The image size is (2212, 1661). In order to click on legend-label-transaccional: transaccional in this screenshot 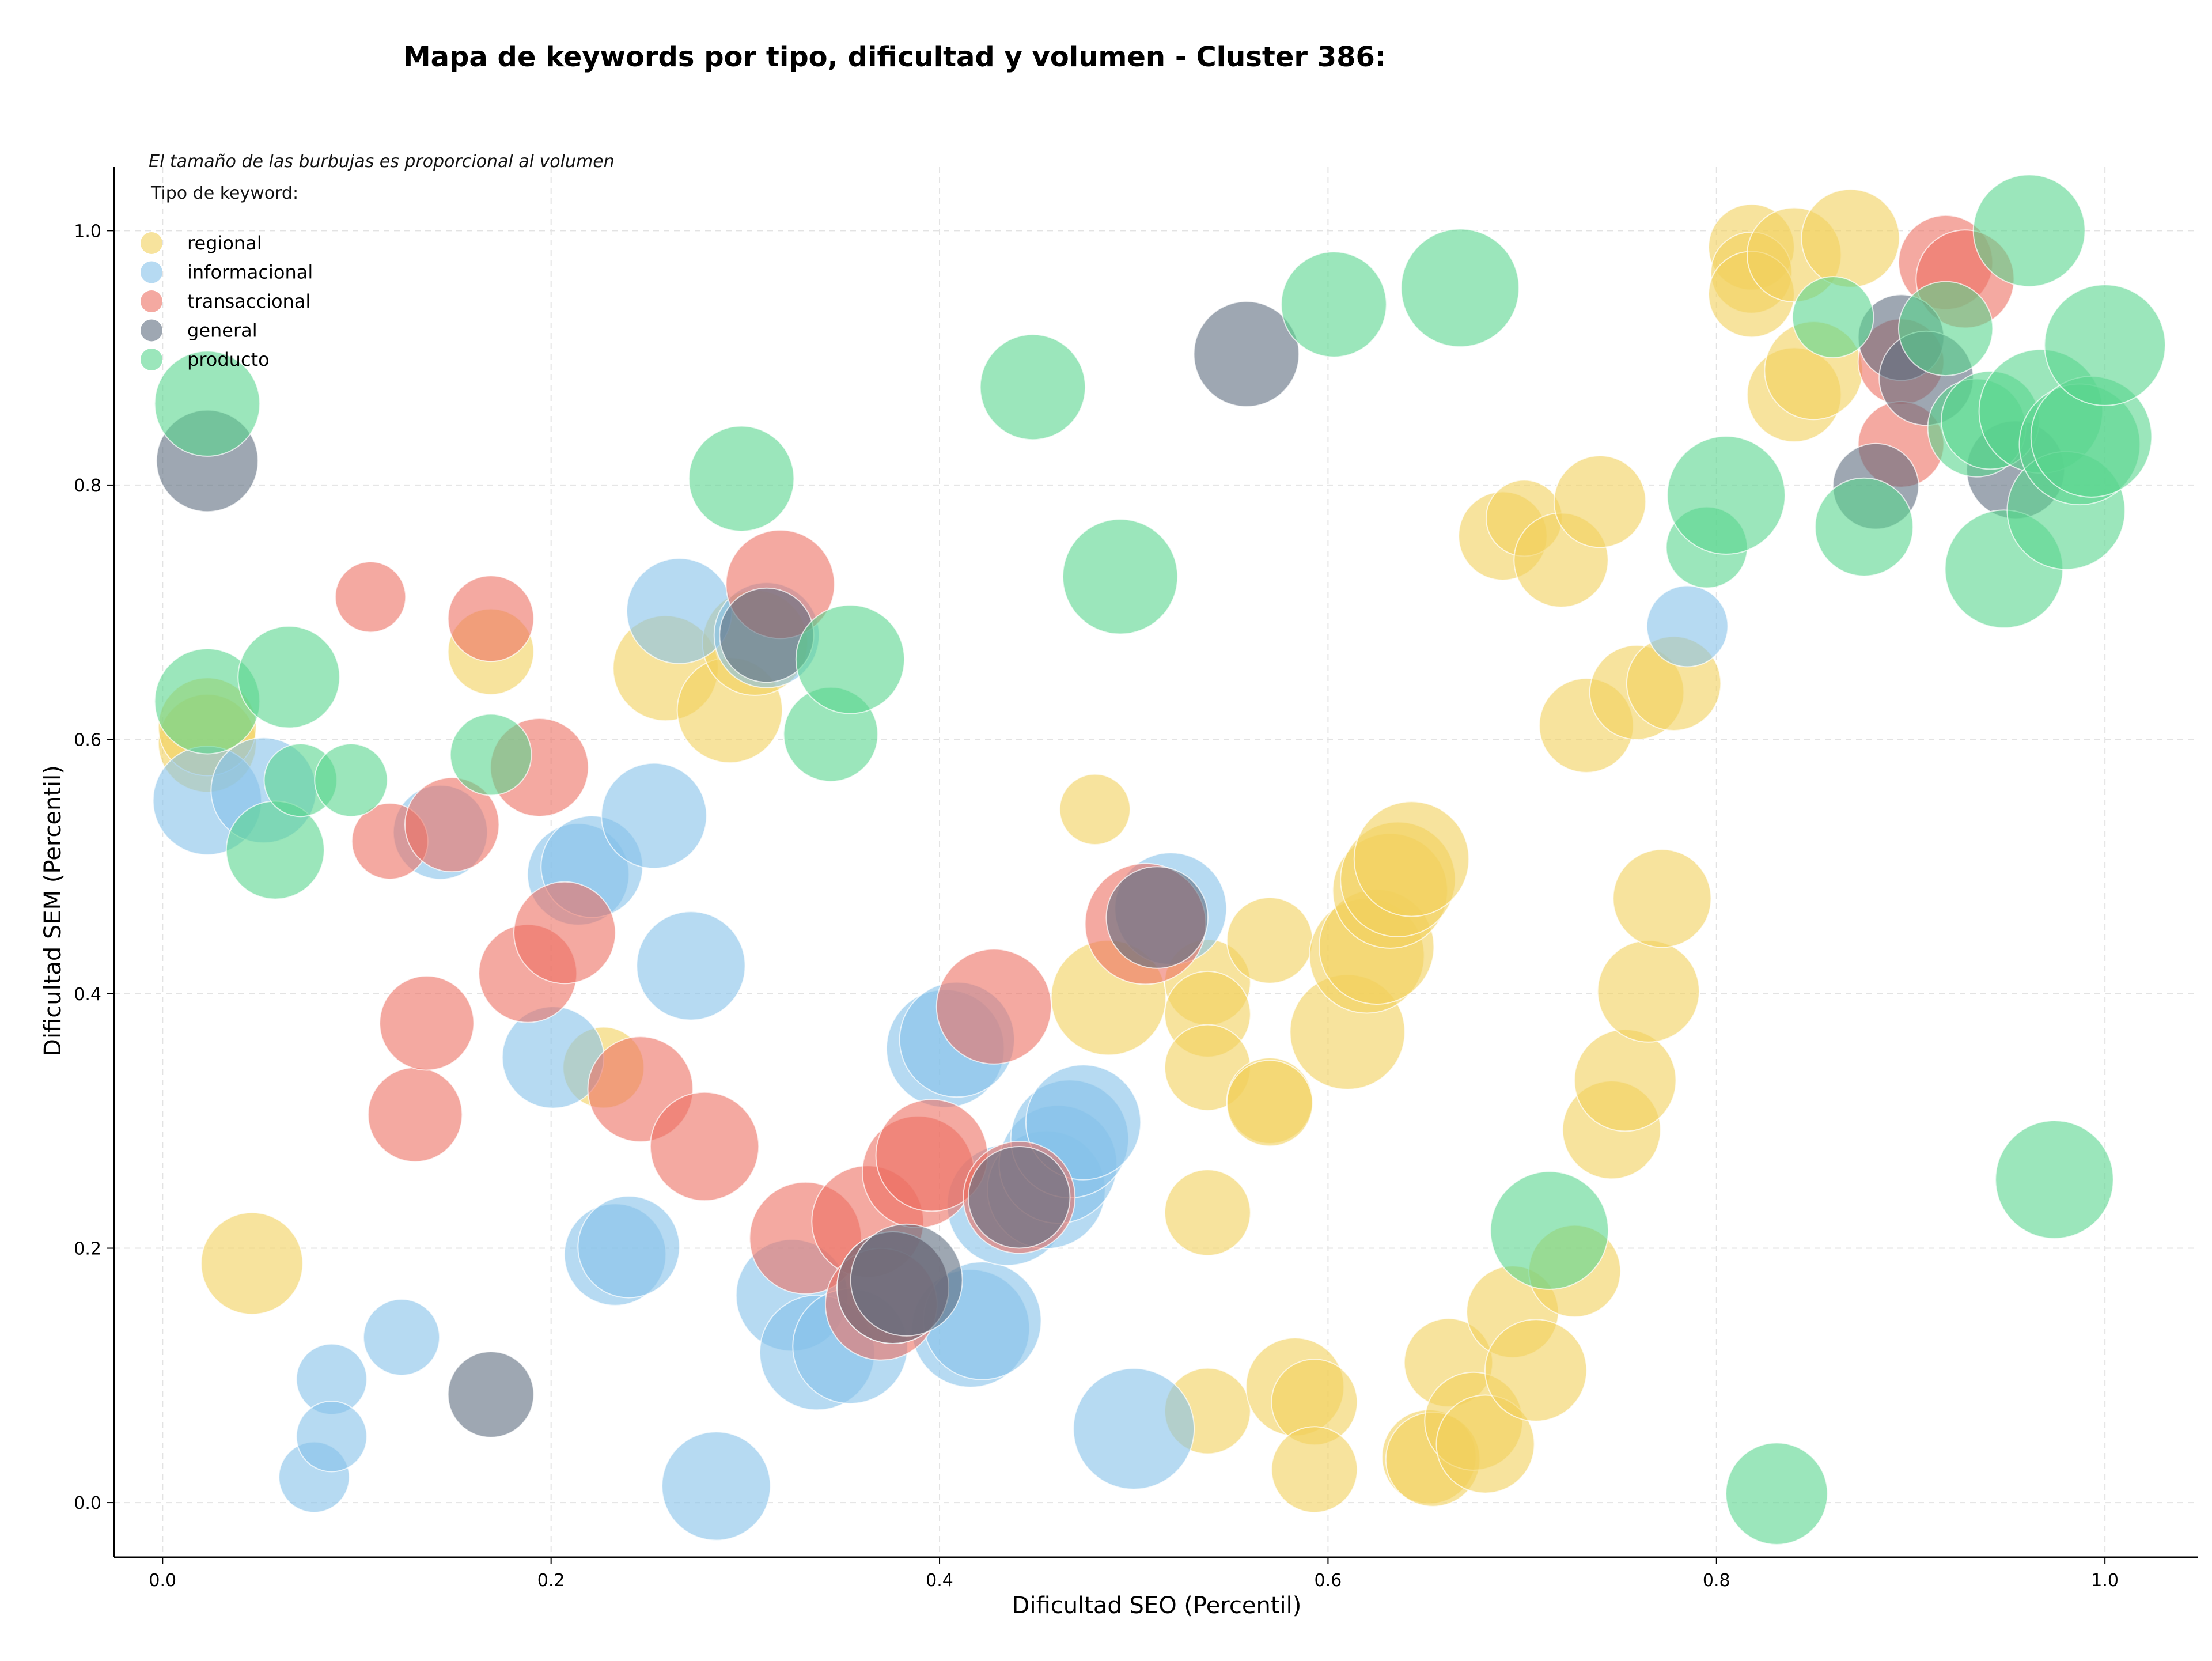, I will do `click(248, 301)`.